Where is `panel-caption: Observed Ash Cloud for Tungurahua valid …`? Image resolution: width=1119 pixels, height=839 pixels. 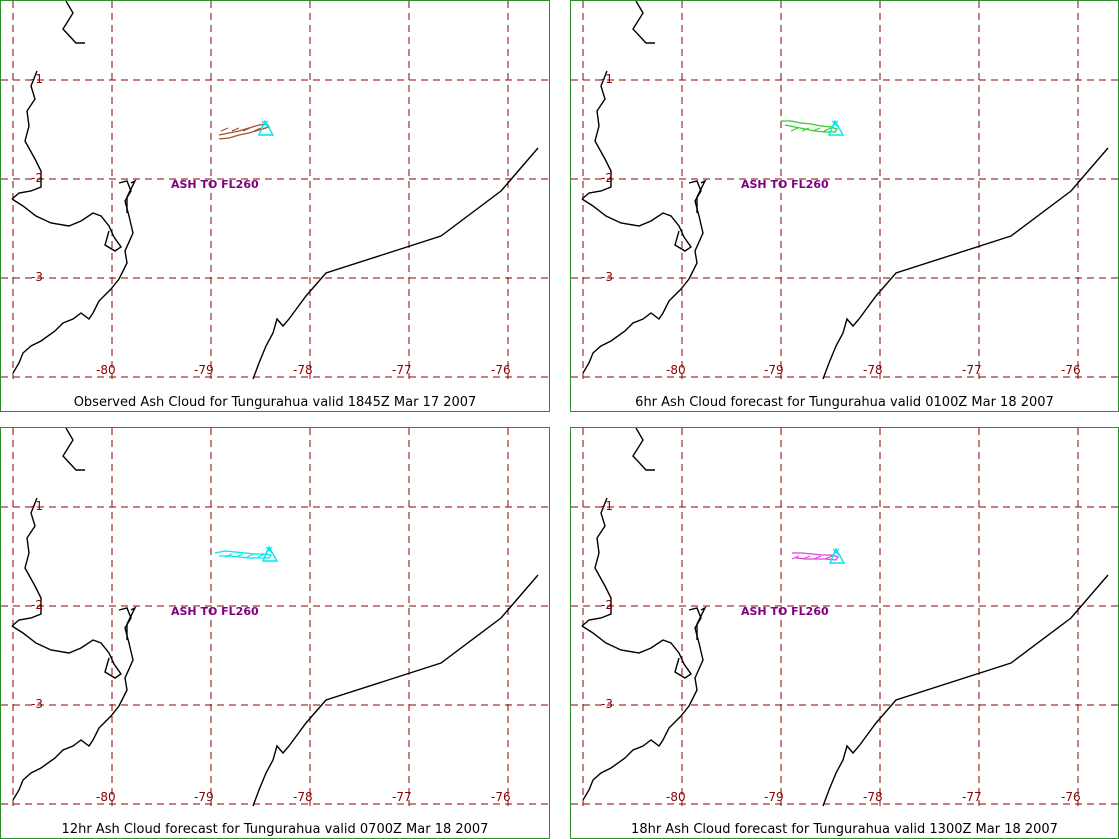
panel-caption: Observed Ash Cloud for Tungurahua valid … is located at coordinates (275, 402).